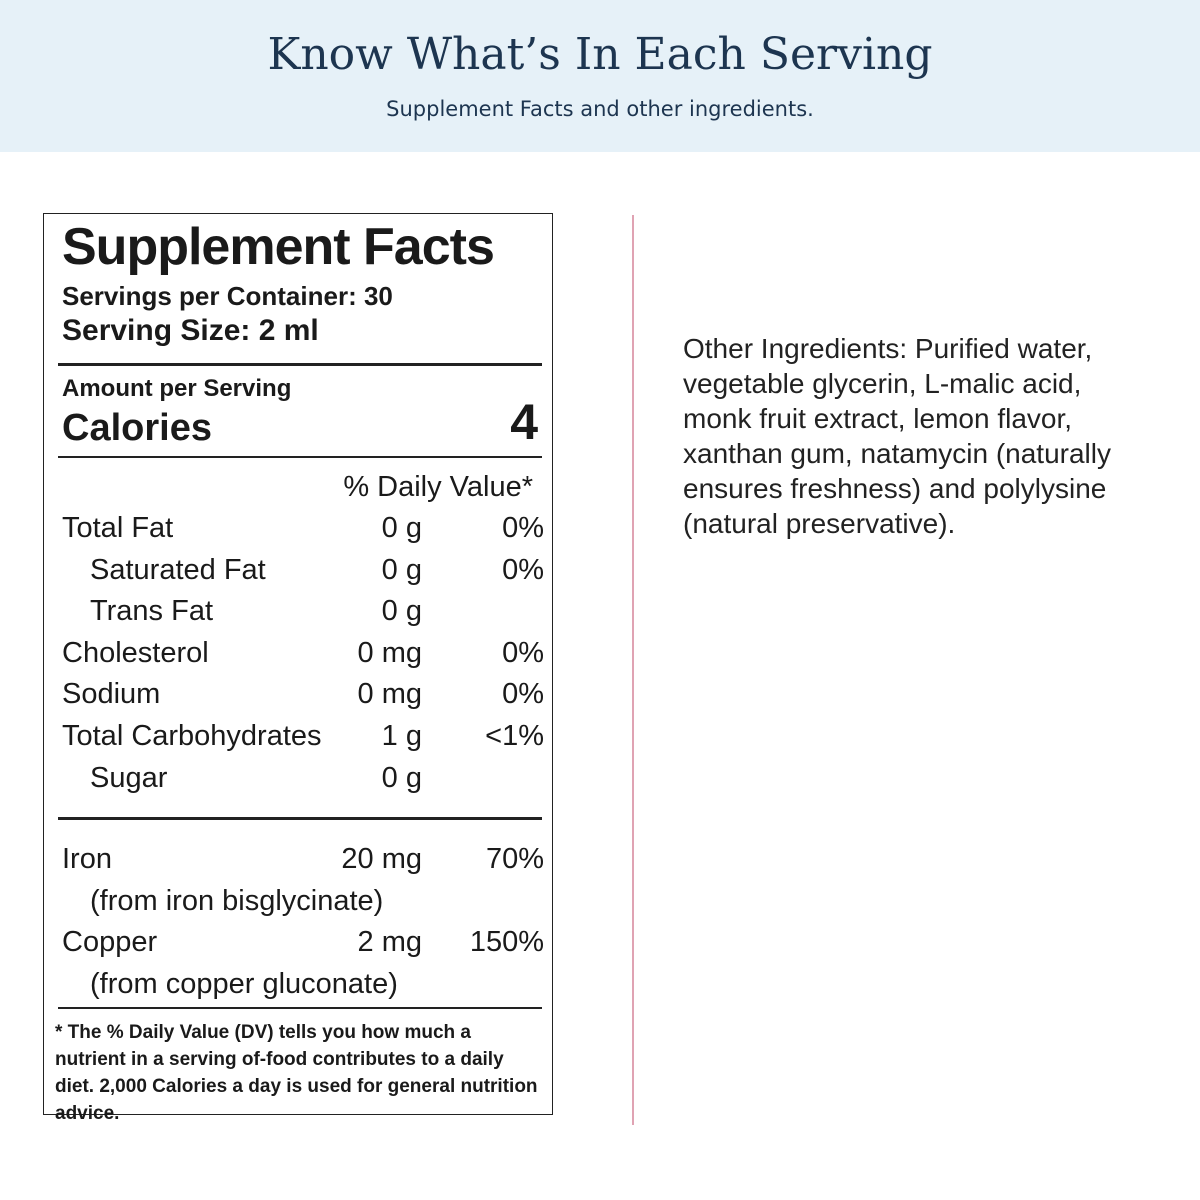 The height and width of the screenshot is (1200, 1200). I want to click on nutrient-name: Total Fat, so click(118, 528).